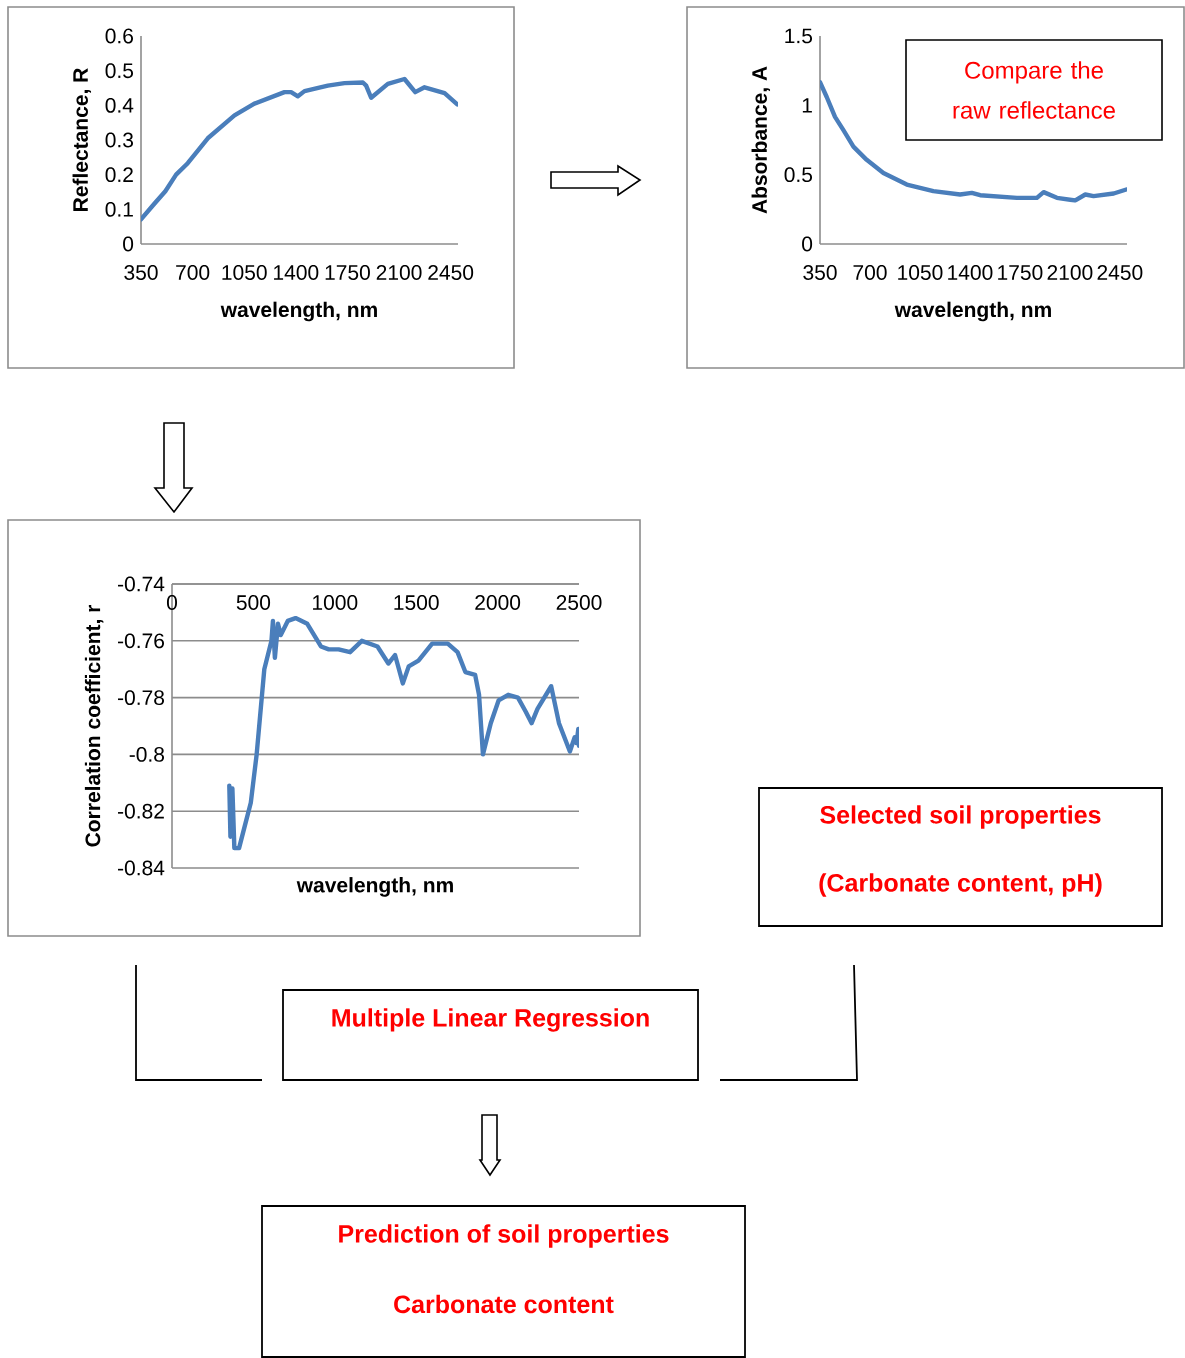 The width and height of the screenshot is (1185, 1358). Describe the element at coordinates (119, 36) in the screenshot. I see `y-tick-label: 0.6` at that location.